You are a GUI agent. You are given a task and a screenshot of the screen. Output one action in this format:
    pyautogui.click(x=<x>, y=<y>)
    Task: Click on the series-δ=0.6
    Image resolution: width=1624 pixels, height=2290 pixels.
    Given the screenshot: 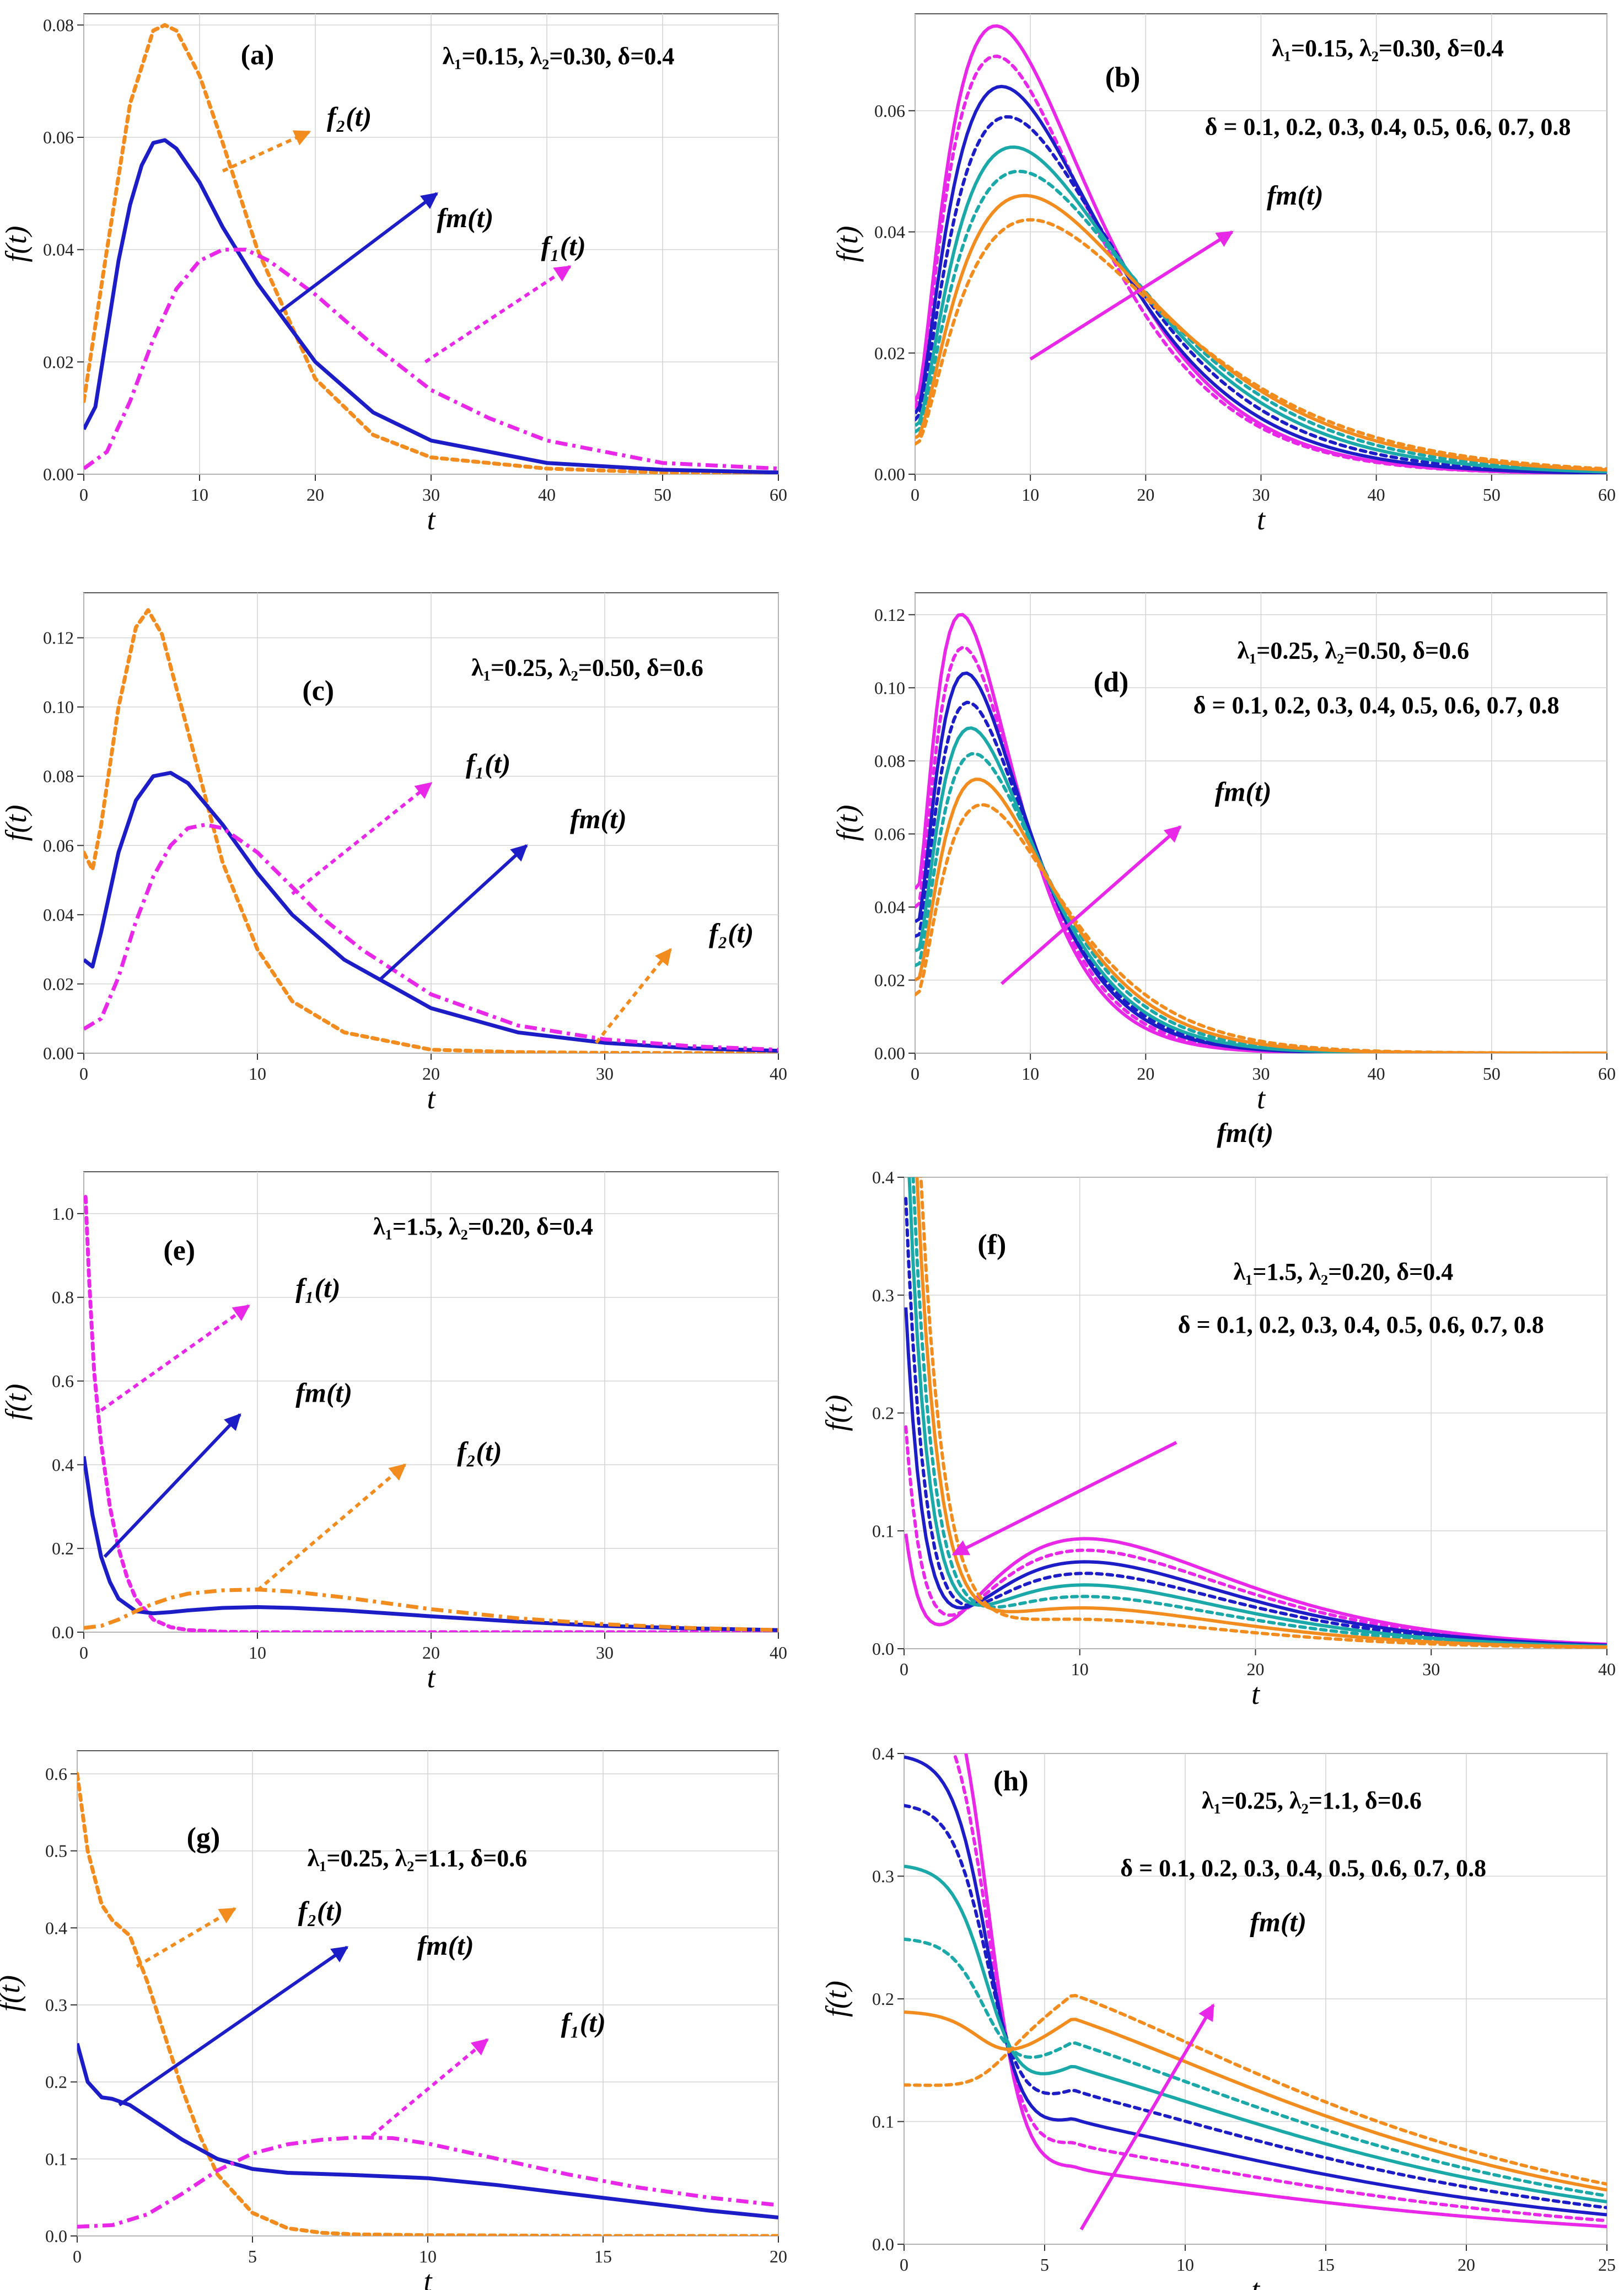 What is the action you would take?
    pyautogui.click(x=1261, y=321)
    